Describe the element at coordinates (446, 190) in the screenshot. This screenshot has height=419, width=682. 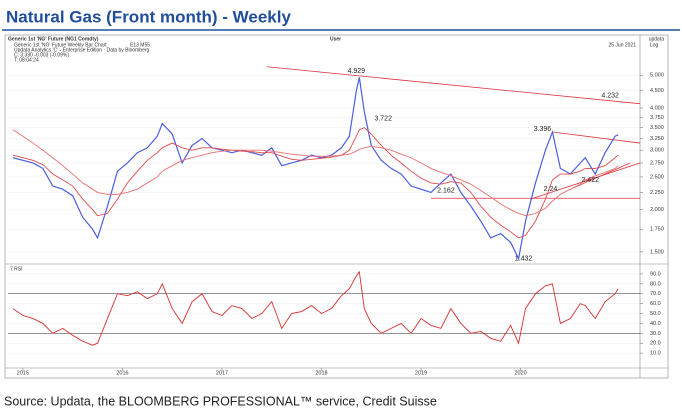
I see `annotation: 2.162` at that location.